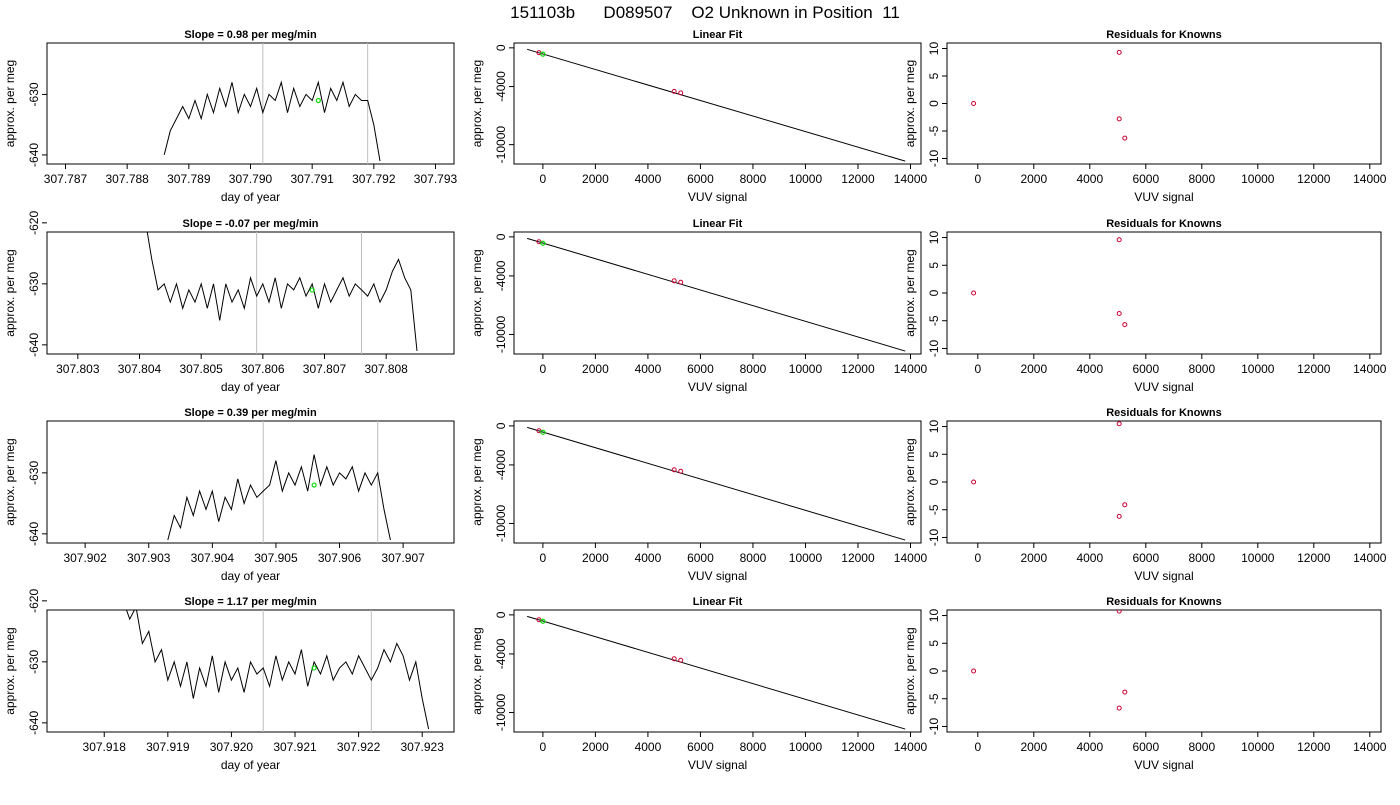 The image size is (1400, 805). I want to click on y-tick-label: -10, so click(934, 726).